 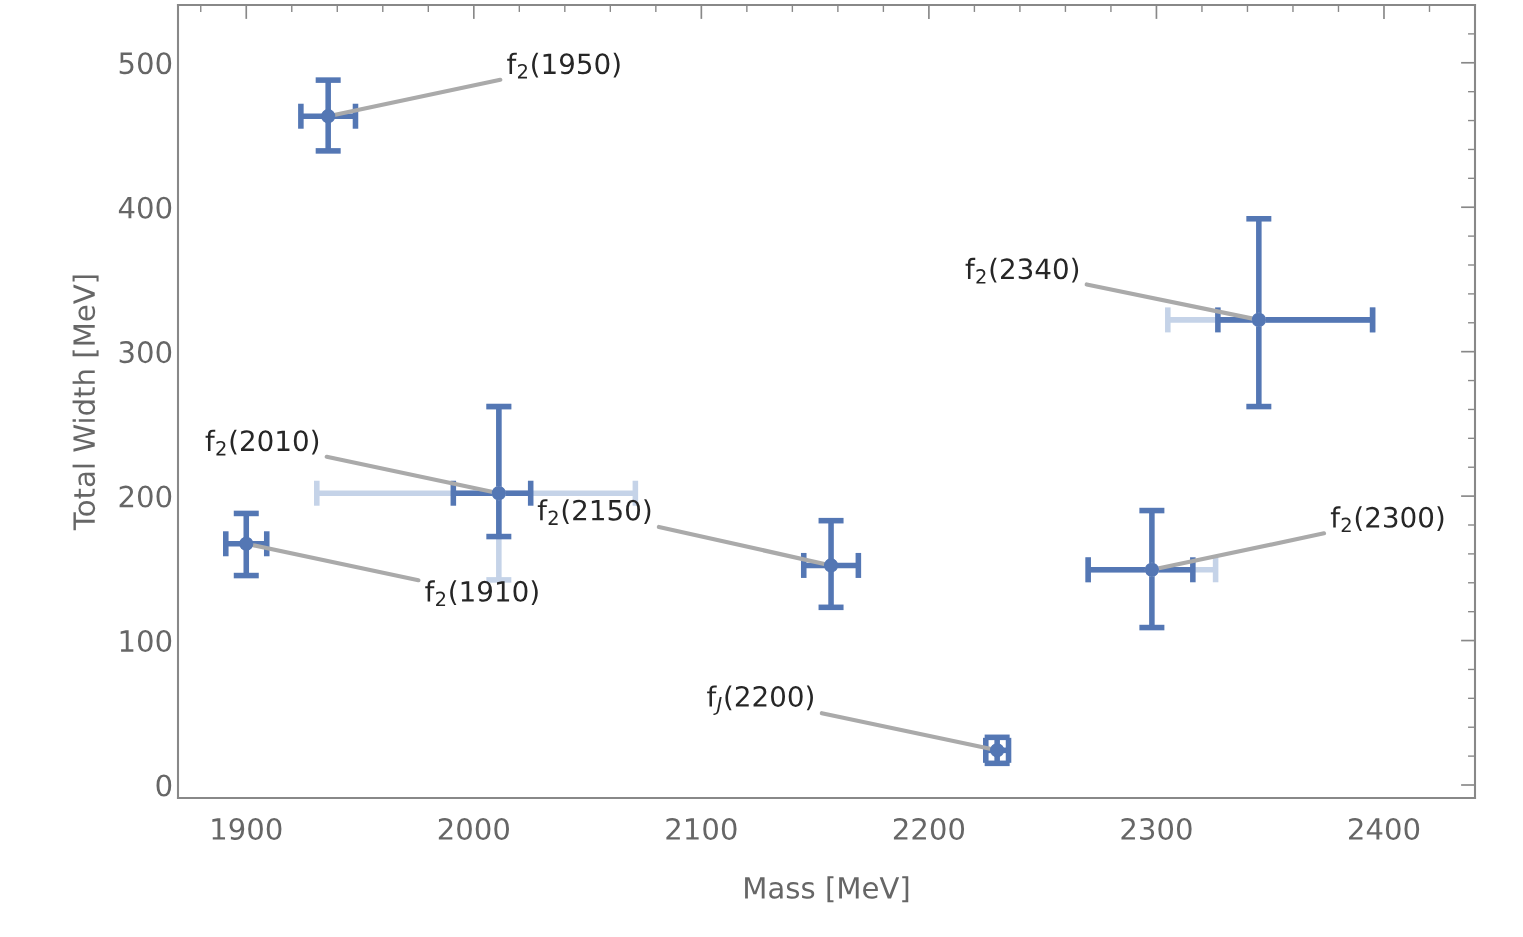 What do you see at coordinates (145, 63) in the screenshot?
I see `y-tick-label: 500` at bounding box center [145, 63].